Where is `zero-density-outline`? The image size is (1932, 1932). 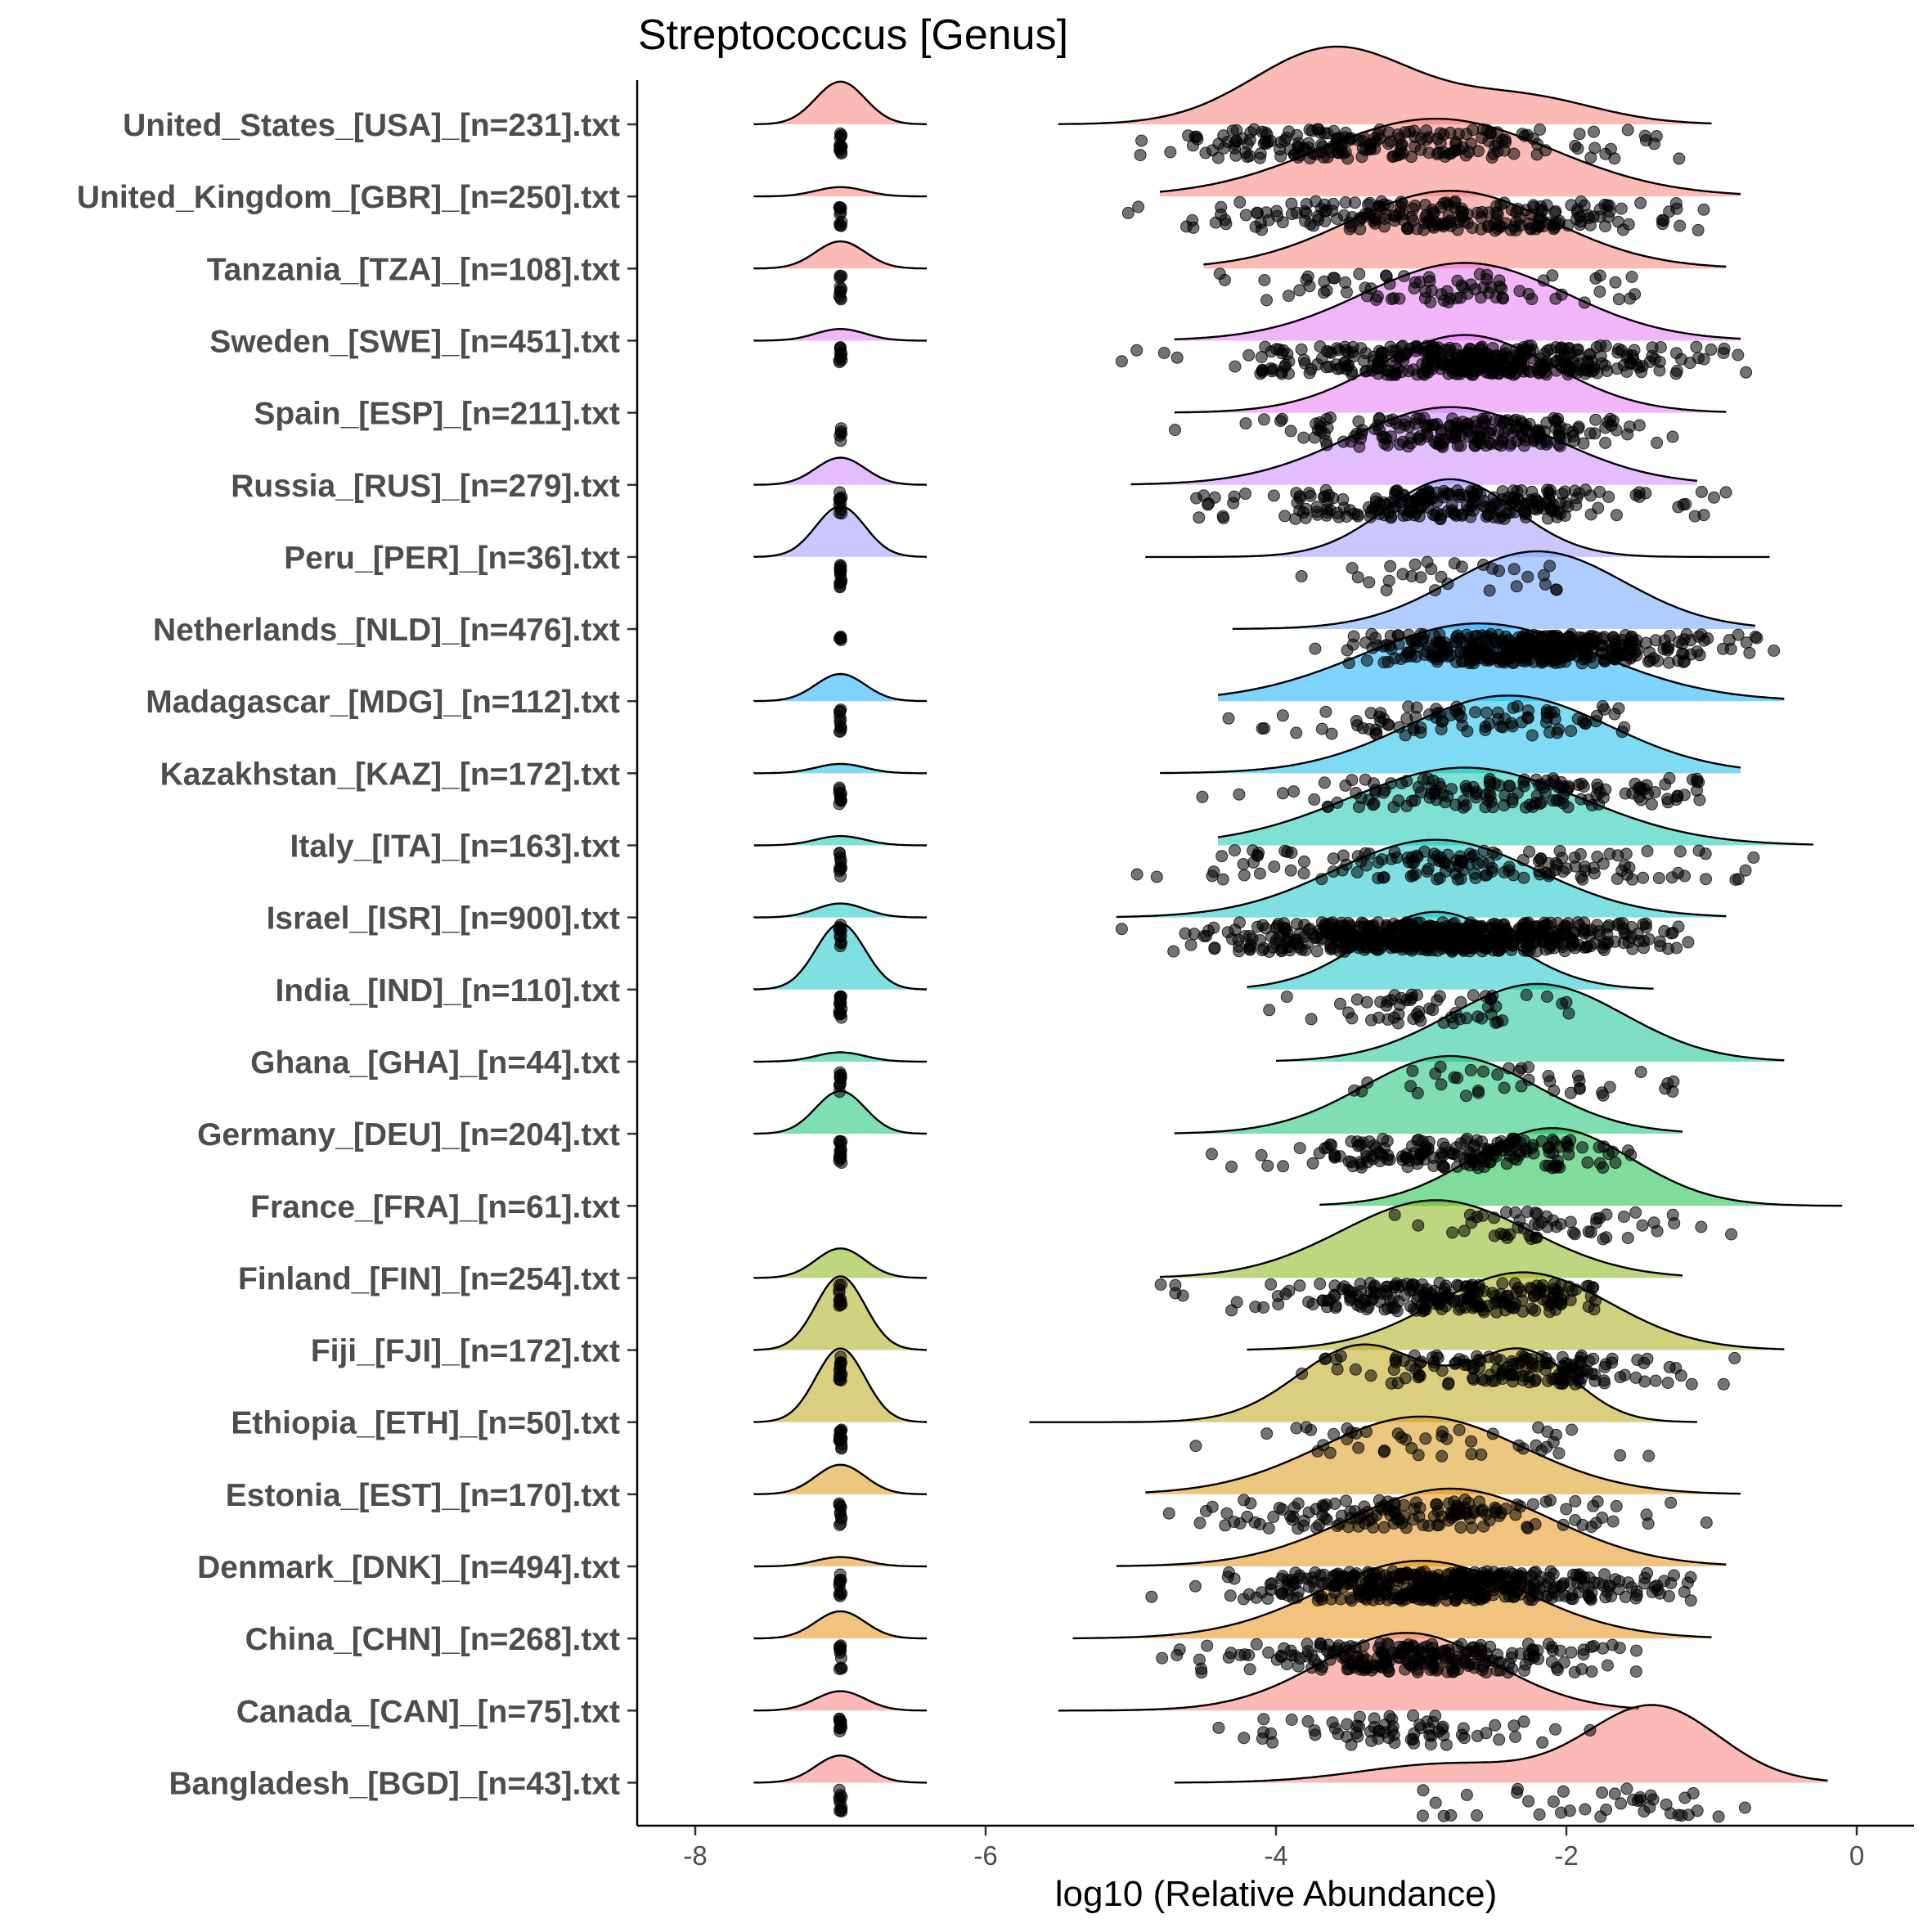 zero-density-outline is located at coordinates (841, 103).